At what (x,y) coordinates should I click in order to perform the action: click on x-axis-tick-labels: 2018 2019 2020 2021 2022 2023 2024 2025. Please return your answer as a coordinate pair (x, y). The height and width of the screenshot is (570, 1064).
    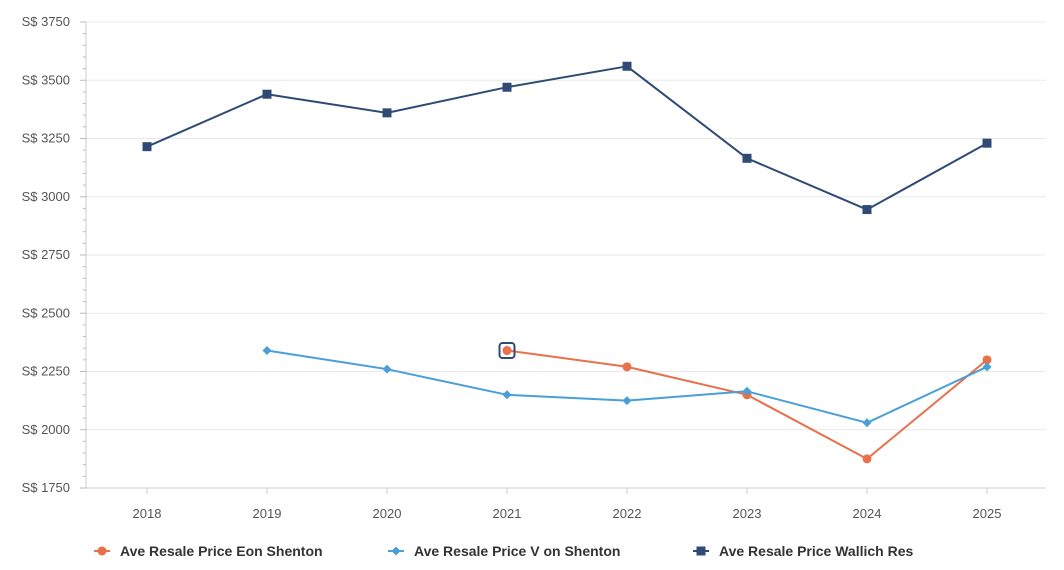
    Looking at the image, I should click on (567, 513).